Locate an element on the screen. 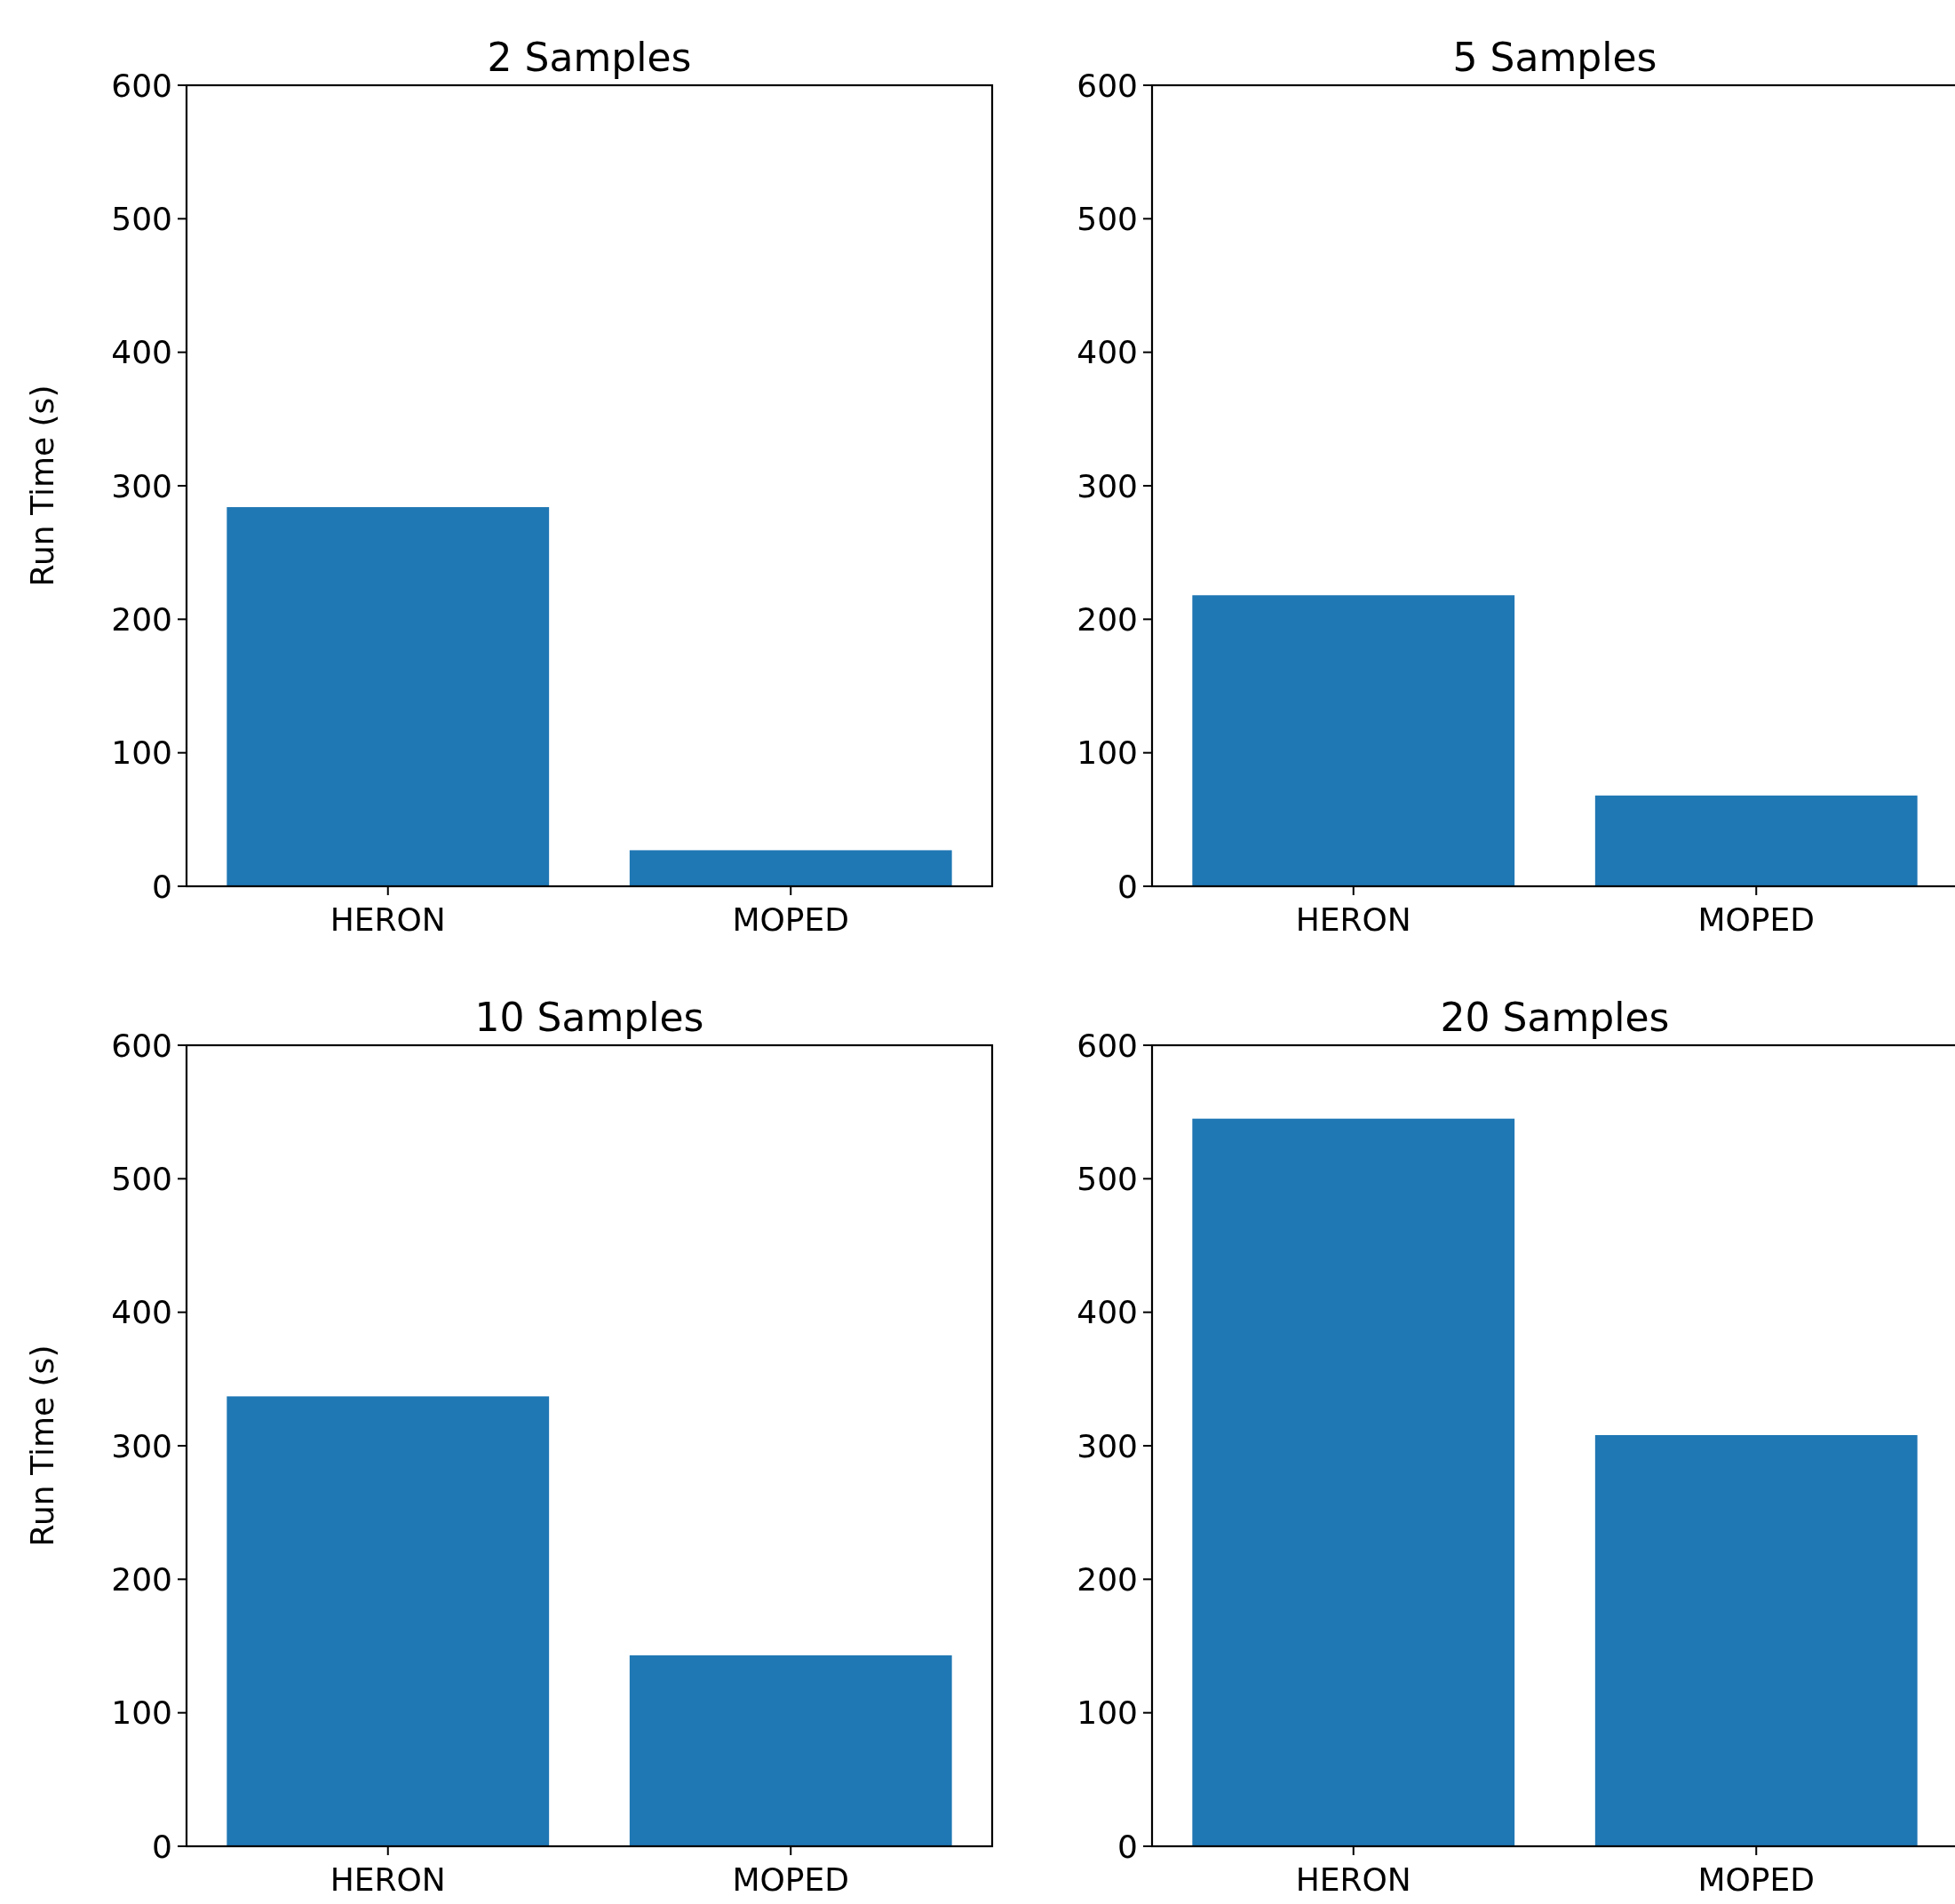  chart-title: 2 Samples is located at coordinates (589, 57).